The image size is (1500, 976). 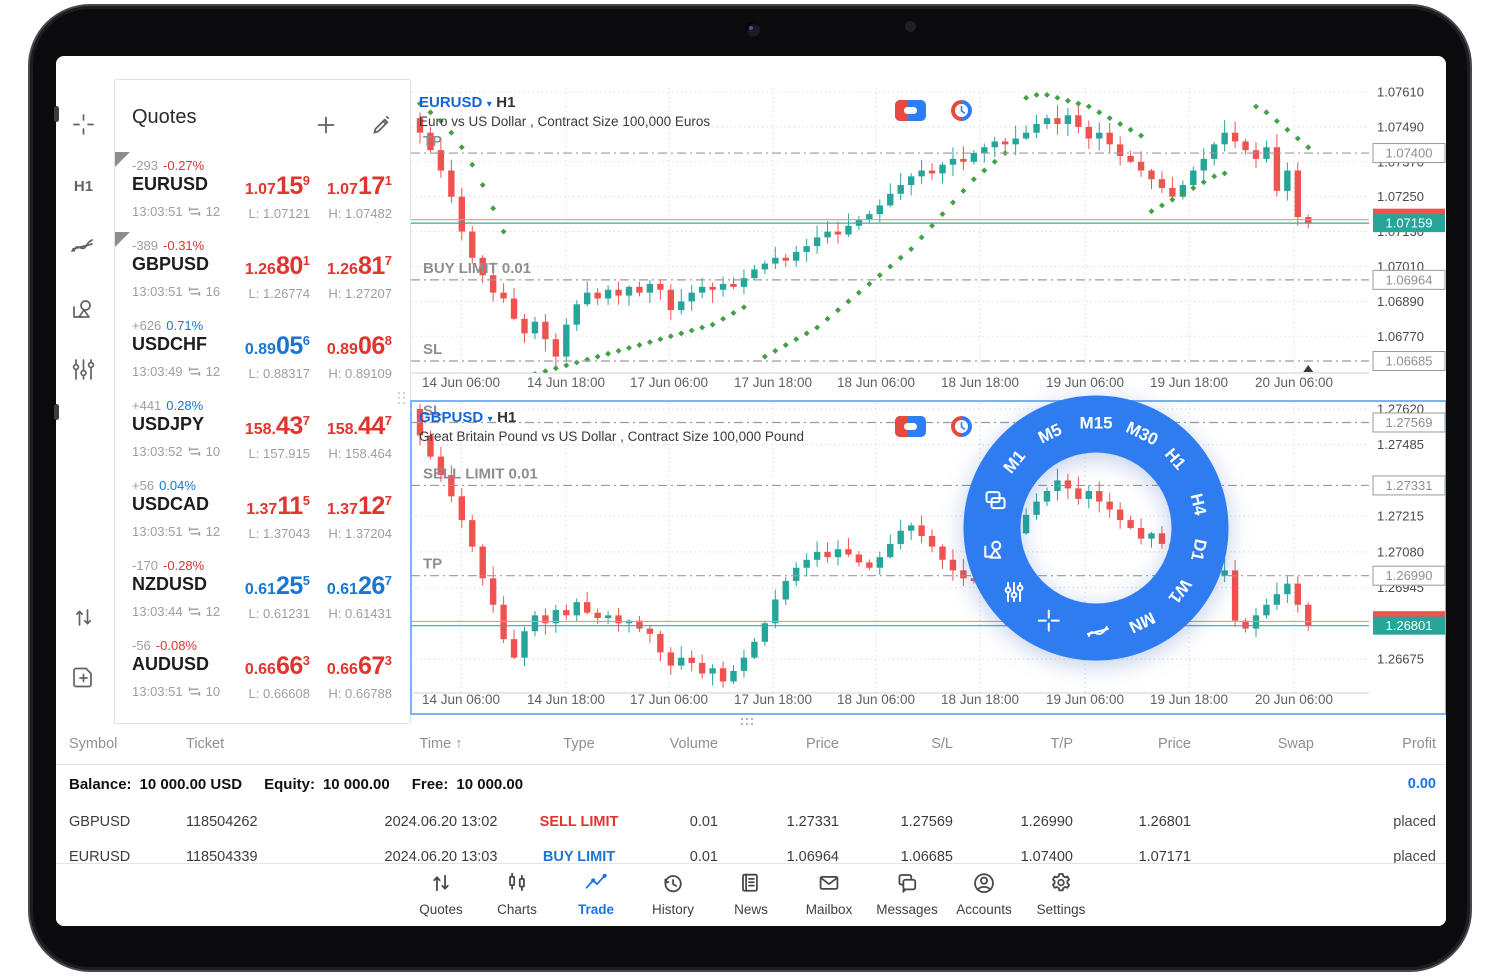 I want to click on level-axis-box: 1.07400, so click(x=1409, y=153).